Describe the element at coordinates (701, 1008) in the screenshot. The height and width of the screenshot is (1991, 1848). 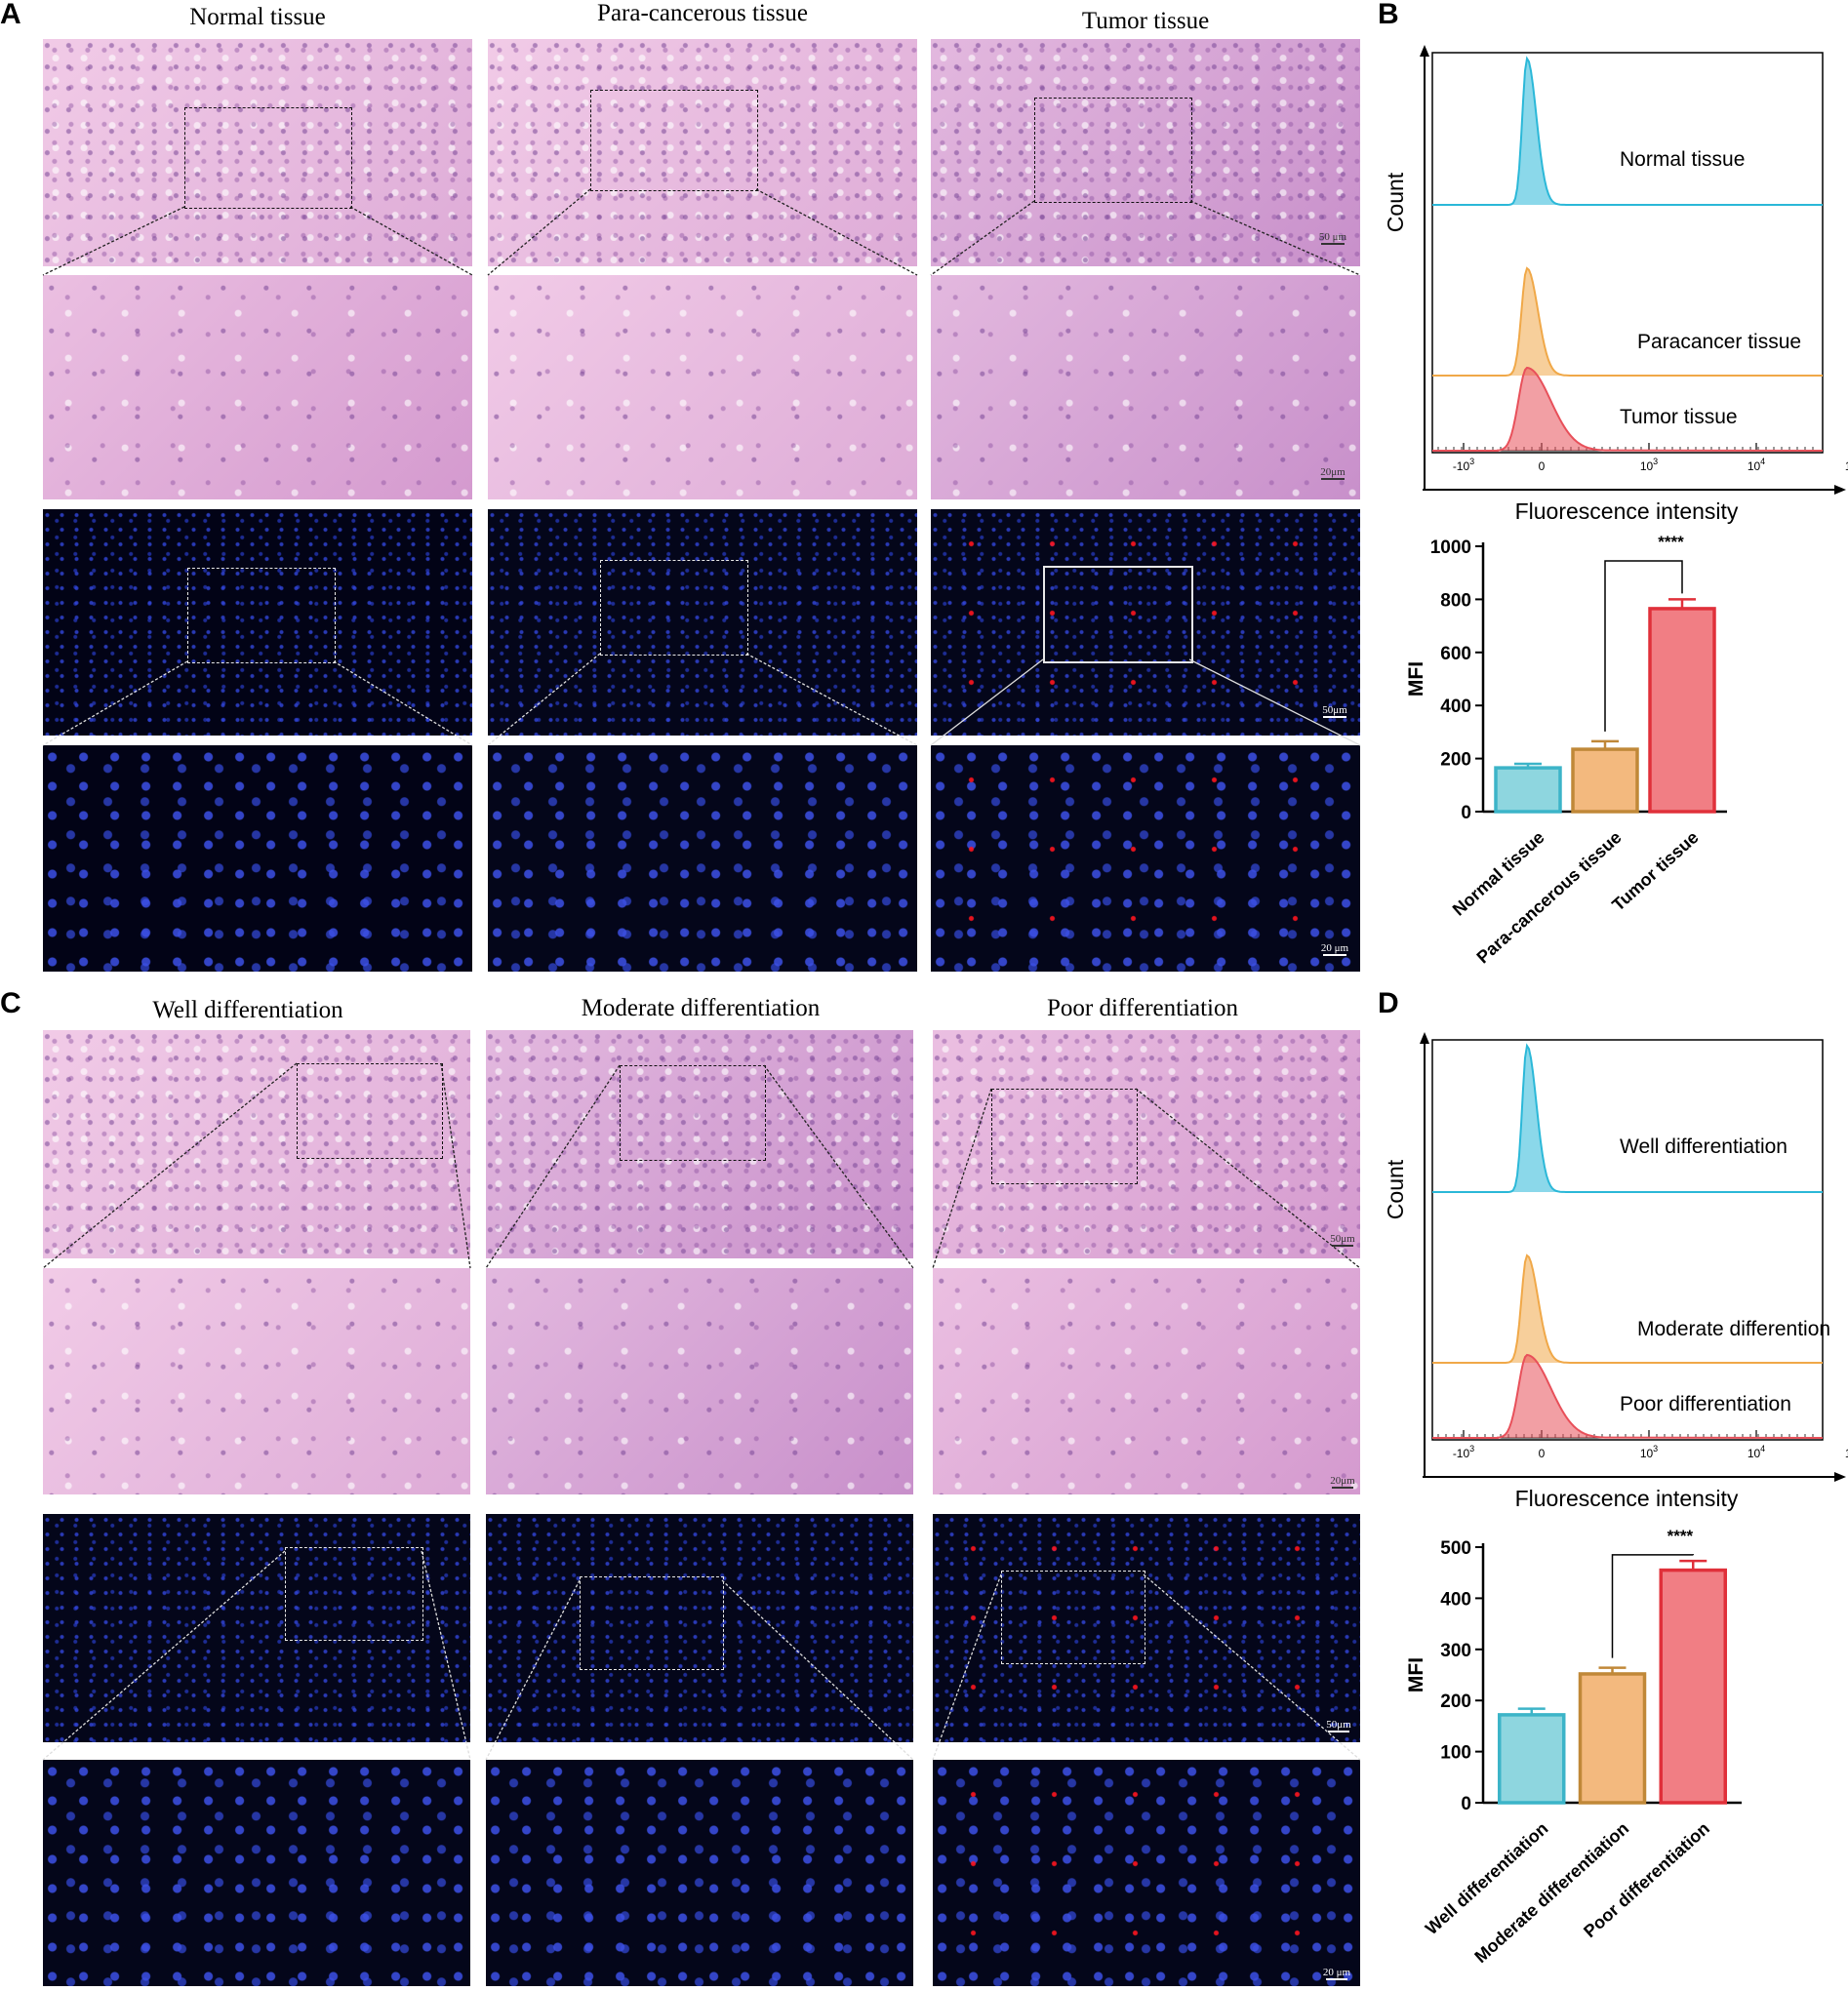
I see `column-title-moderate: Moderate differentiation` at that location.